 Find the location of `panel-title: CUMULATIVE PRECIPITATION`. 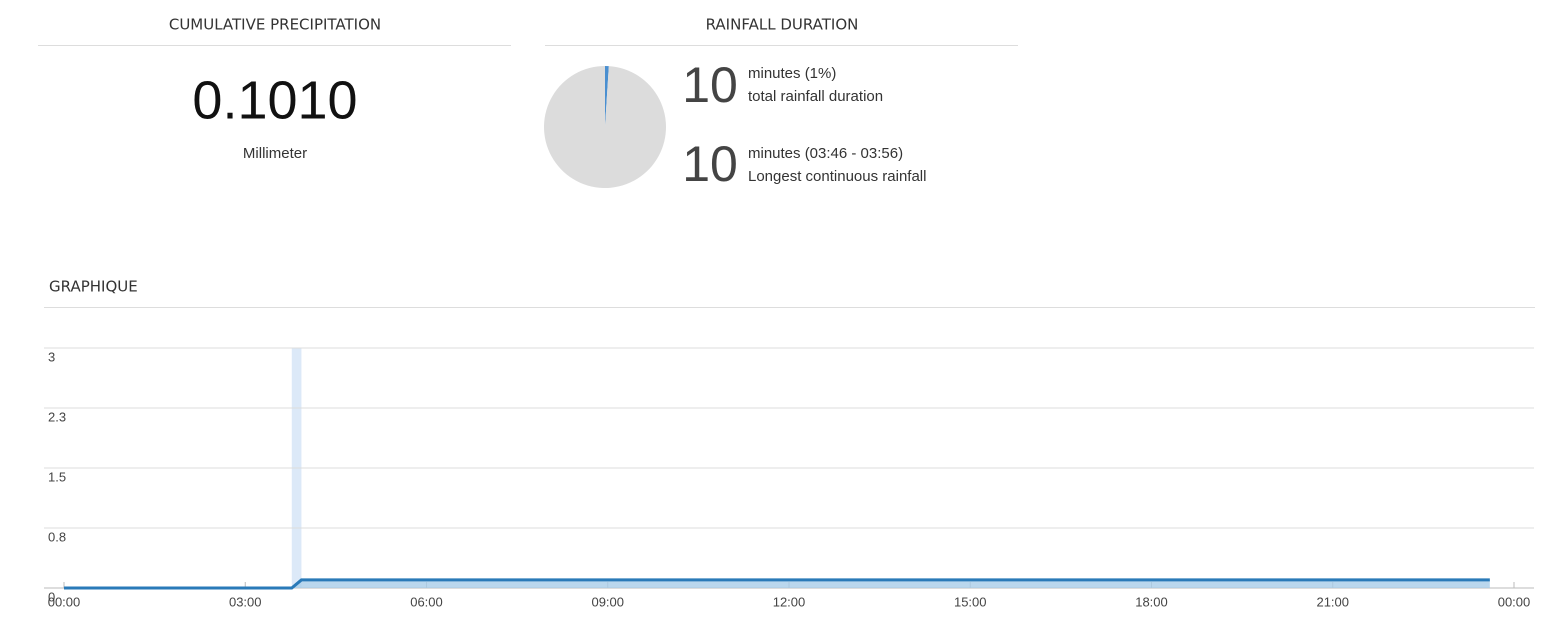

panel-title: CUMULATIVE PRECIPITATION is located at coordinates (275, 25).